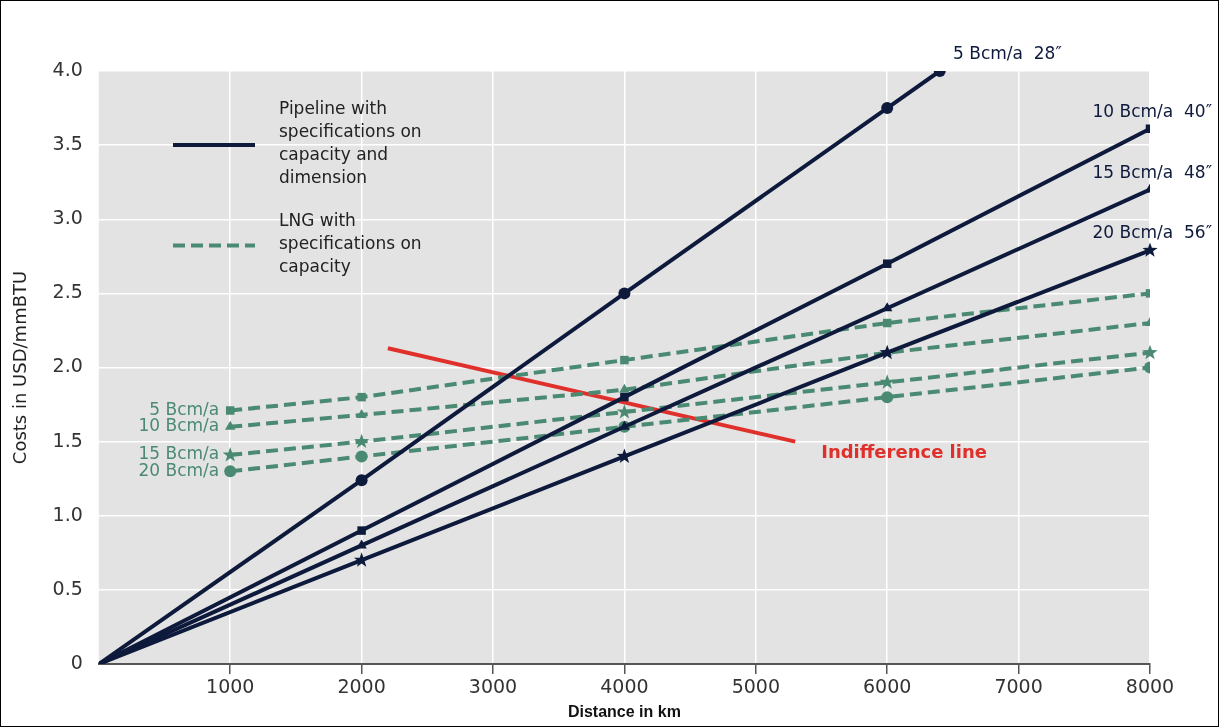 The image size is (1219, 727). Describe the element at coordinates (1152, 232) in the screenshot. I see `series-label: 20 Bcm/a 56″` at that location.